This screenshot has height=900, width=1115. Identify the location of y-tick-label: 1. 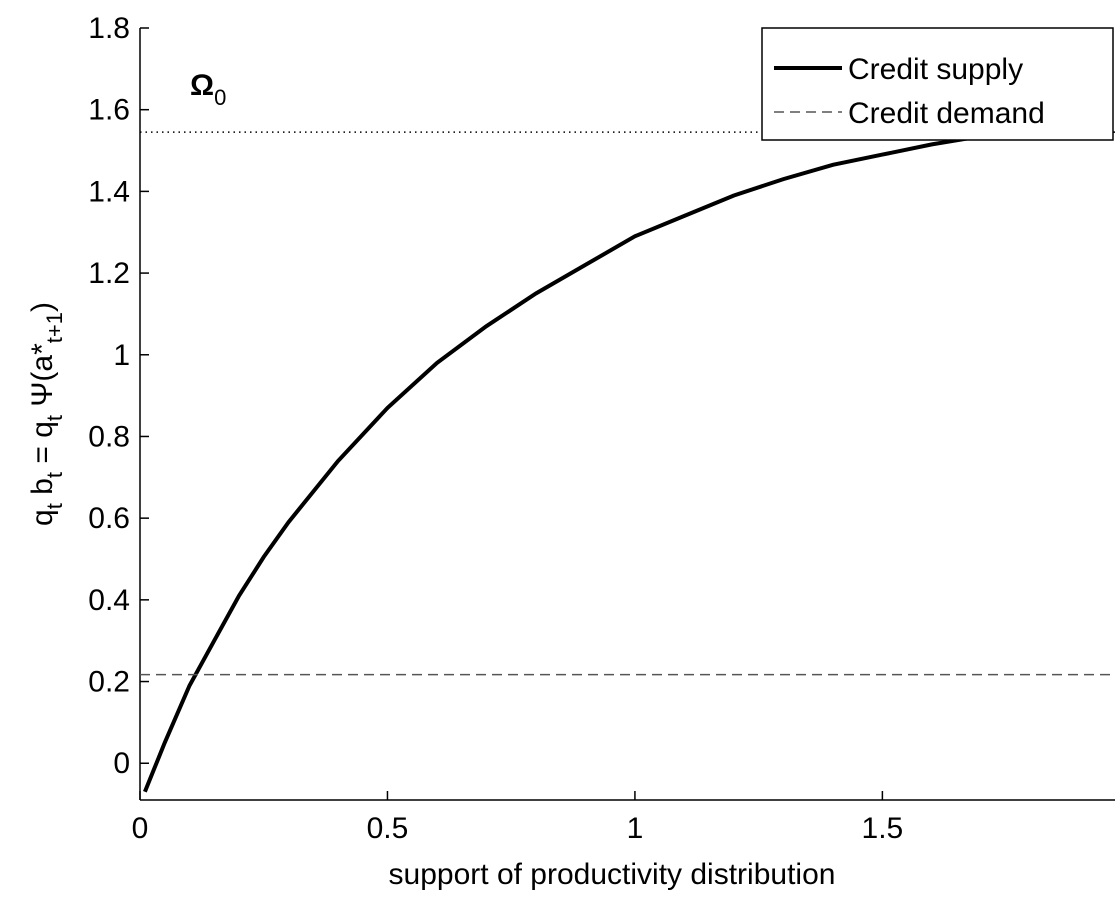
(121, 355).